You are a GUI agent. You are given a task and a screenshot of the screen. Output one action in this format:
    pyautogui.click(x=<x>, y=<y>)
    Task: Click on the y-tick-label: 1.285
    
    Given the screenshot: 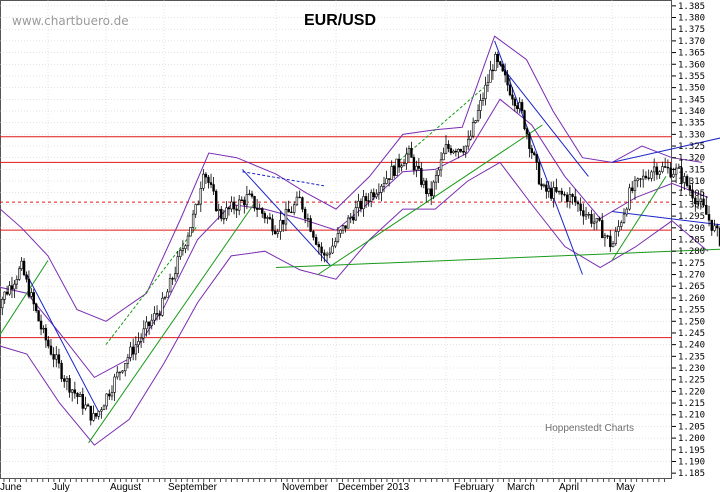 What is the action you would take?
    pyautogui.click(x=691, y=241)
    